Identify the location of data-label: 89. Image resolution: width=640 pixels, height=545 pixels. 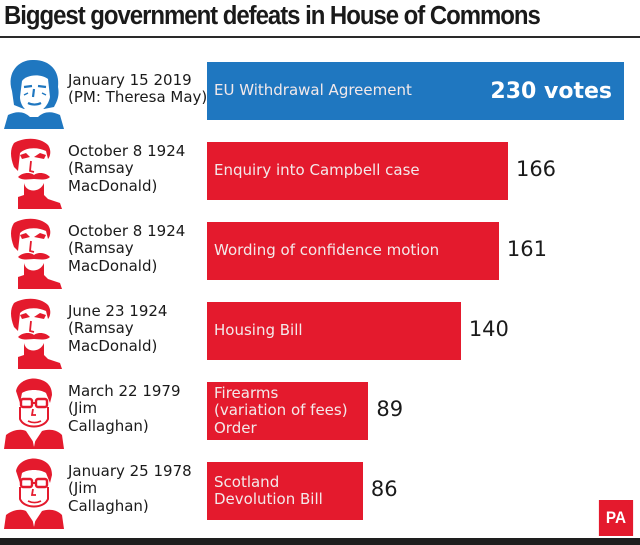
(390, 409).